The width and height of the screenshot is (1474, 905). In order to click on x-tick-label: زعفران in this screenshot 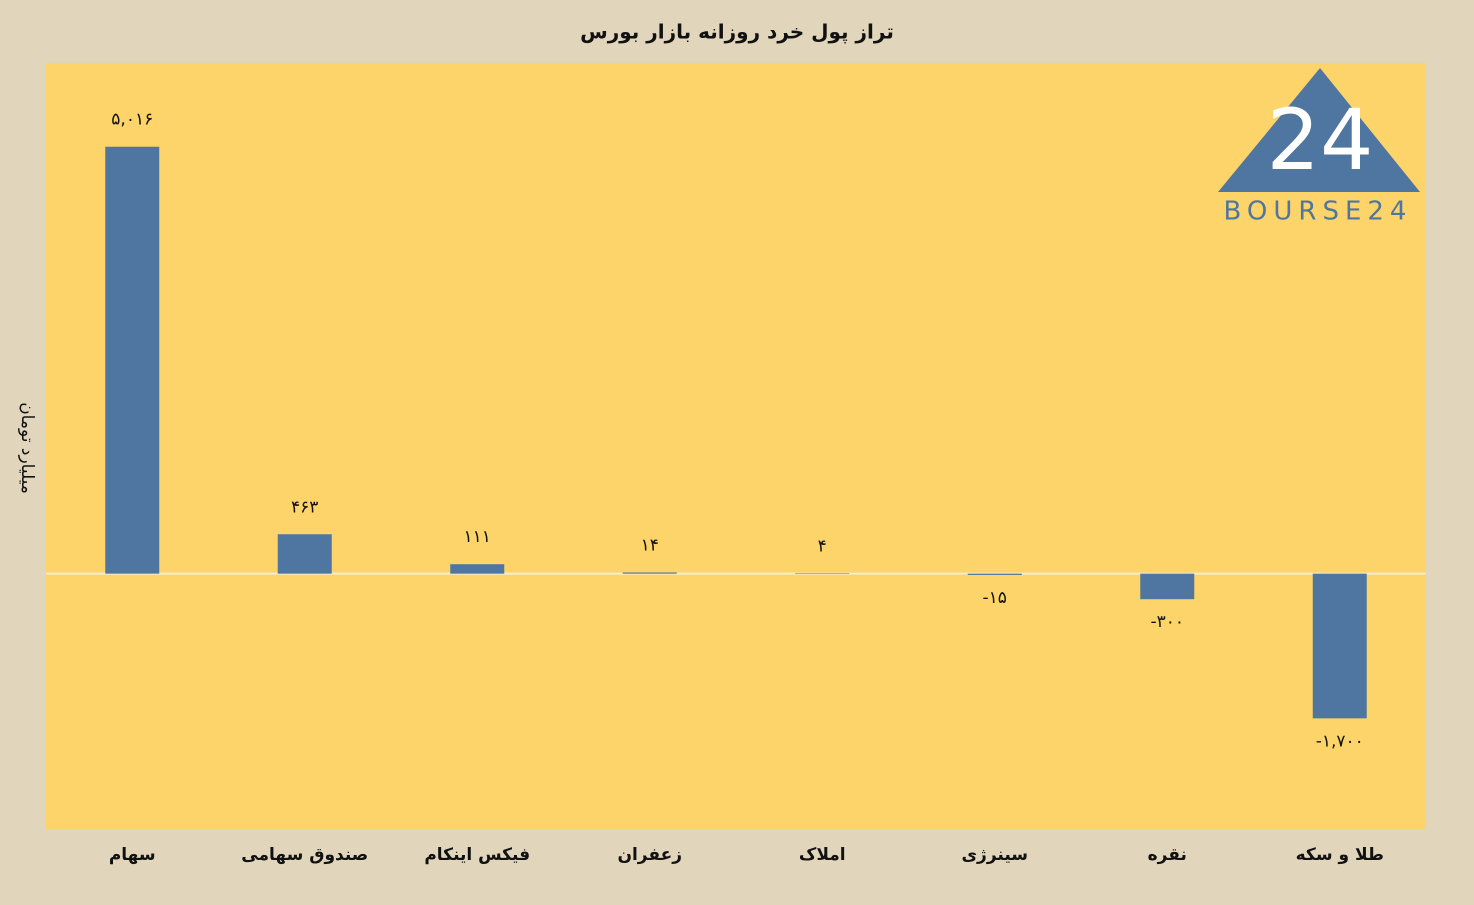, I will do `click(649, 855)`.